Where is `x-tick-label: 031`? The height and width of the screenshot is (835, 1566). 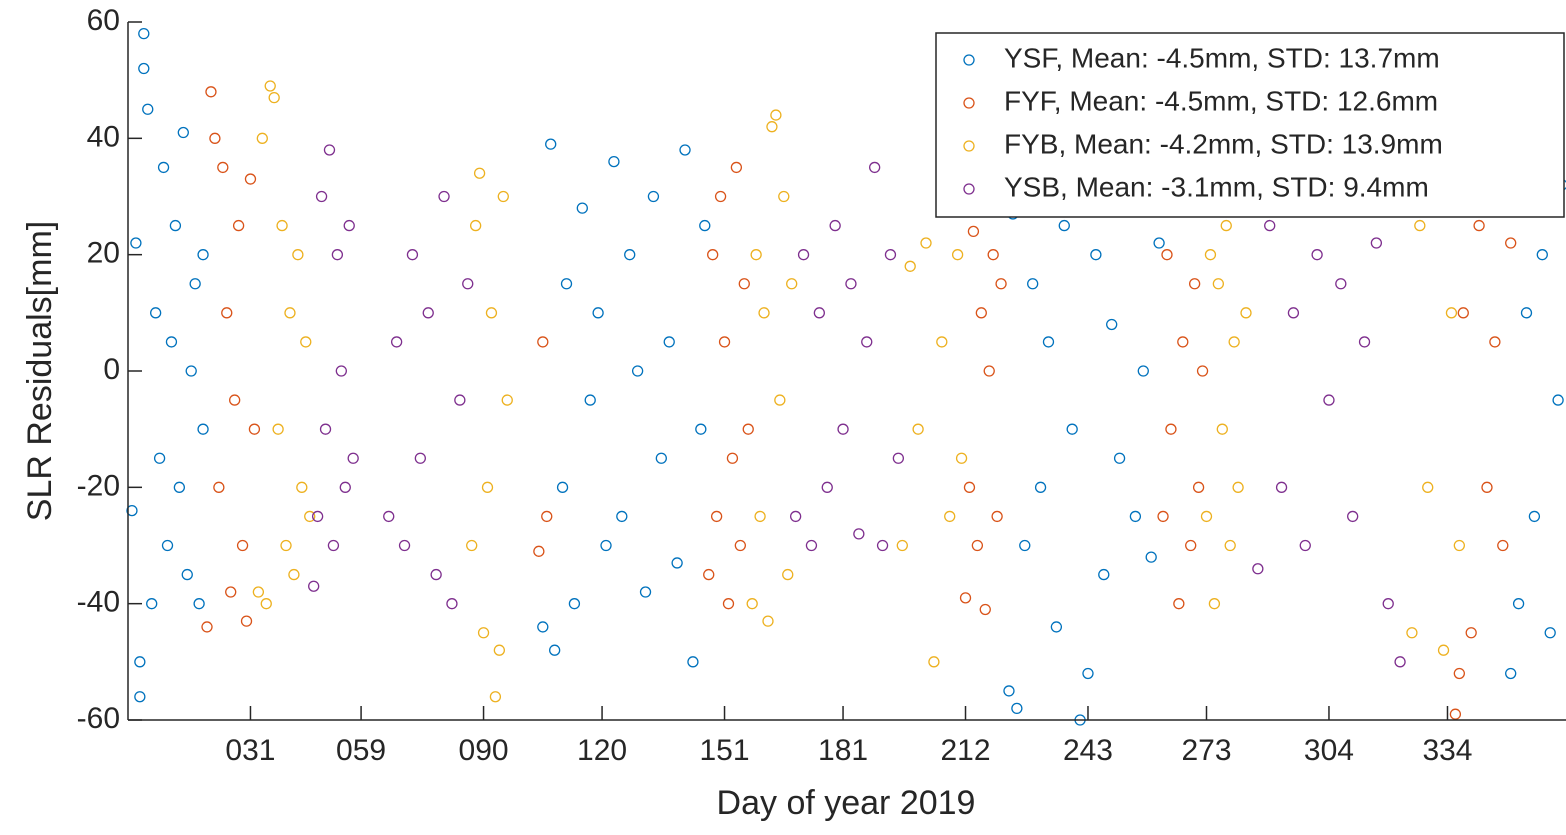 x-tick-label: 031 is located at coordinates (250, 750).